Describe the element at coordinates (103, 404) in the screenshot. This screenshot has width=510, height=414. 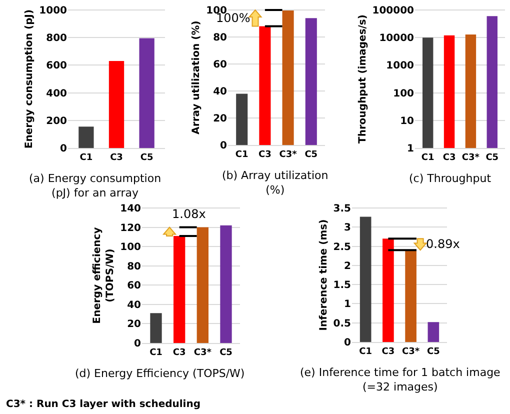
I see `text: C3* : Run C3 layer with scheduling` at that location.